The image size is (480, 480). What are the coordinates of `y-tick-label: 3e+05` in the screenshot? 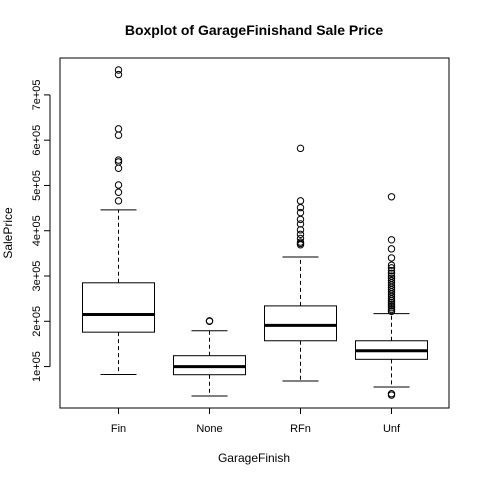 It's located at (37, 276).